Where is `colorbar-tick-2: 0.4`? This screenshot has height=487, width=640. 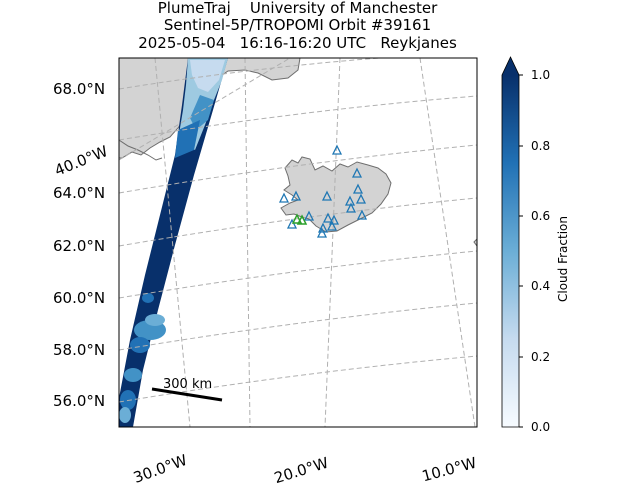
colorbar-tick-2: 0.4 is located at coordinates (541, 286).